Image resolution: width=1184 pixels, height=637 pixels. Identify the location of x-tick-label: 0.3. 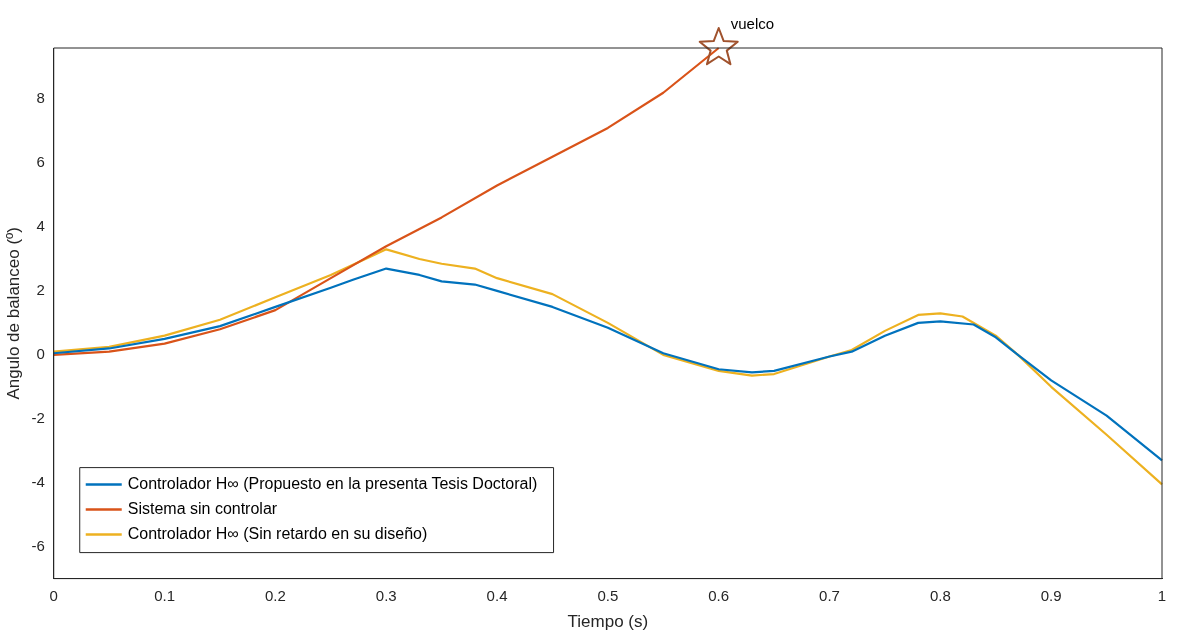
(386, 595).